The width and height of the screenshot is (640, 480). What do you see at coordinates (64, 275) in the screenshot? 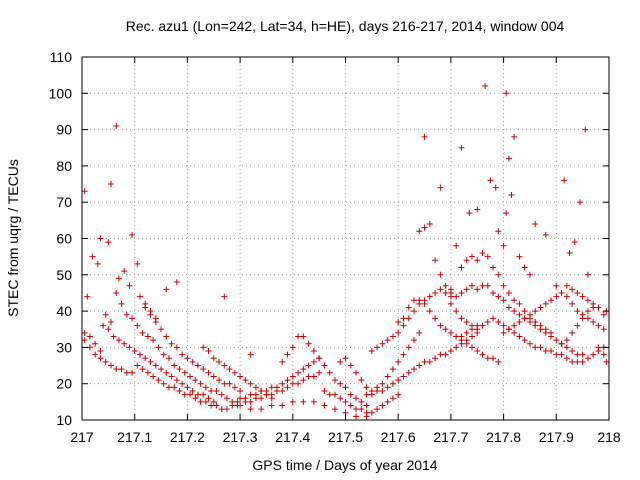
I see `y-tick-label: 50` at bounding box center [64, 275].